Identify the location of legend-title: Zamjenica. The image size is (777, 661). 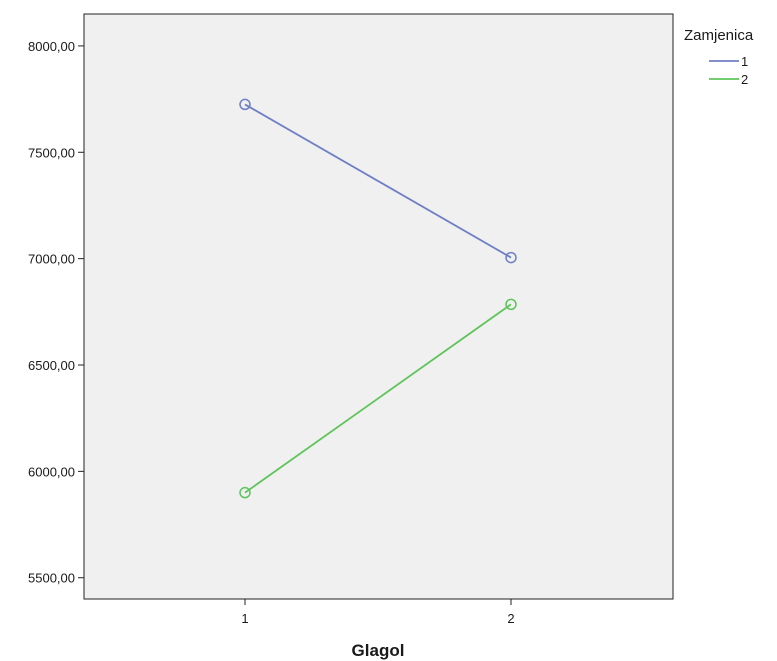
(719, 35).